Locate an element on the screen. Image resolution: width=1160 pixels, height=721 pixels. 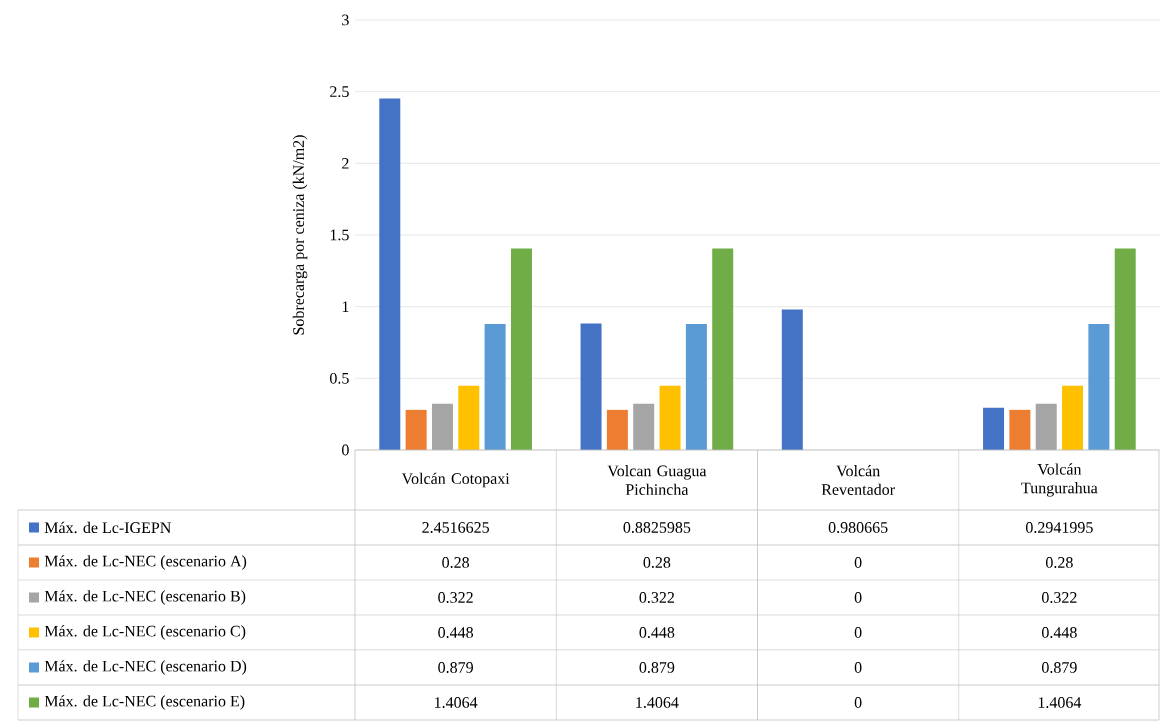
x-tick-label: Volcan Guagua Pichincha is located at coordinates (657, 480).